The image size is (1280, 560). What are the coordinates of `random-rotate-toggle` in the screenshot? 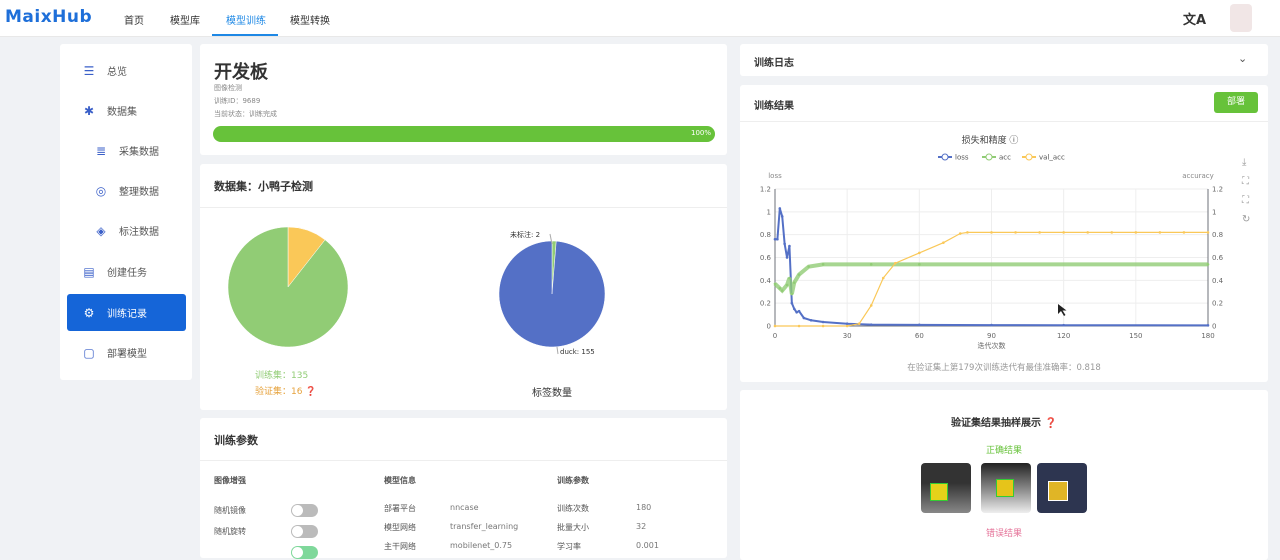 It's located at (304, 531).